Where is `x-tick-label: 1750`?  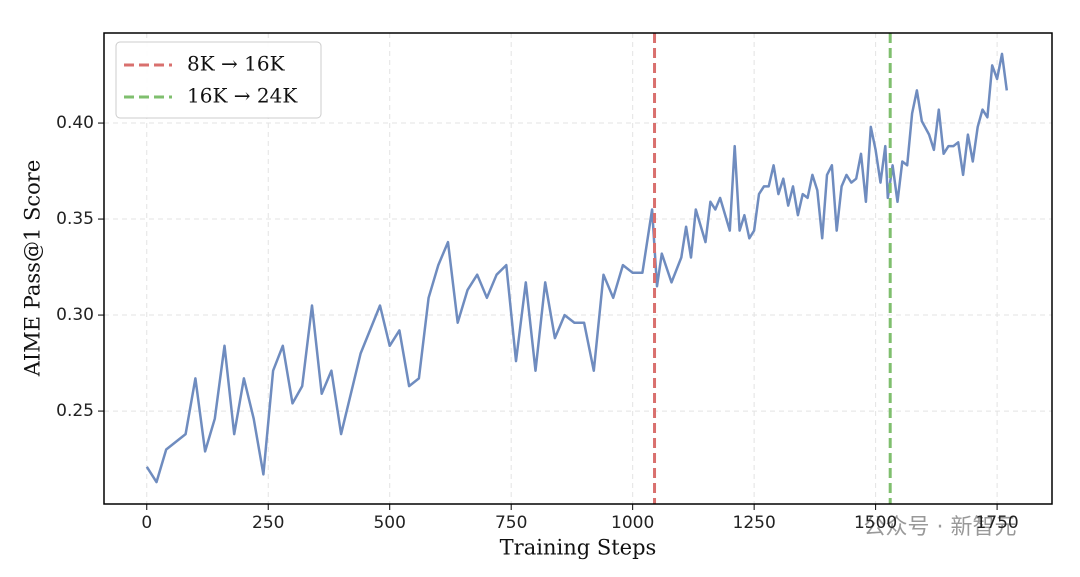
x-tick-label: 1750 is located at coordinates (996, 523).